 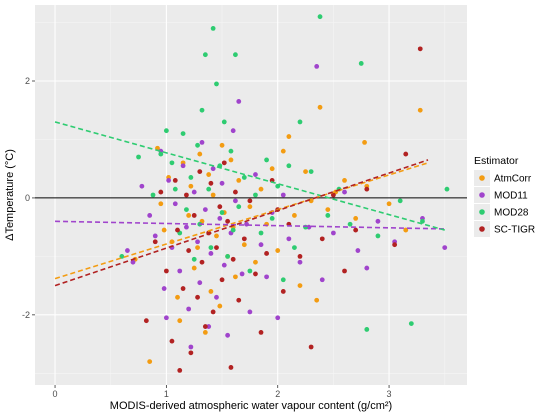 I want to click on legend: Estimator AtmCorr MOD11 MOD28 SC-TIGR, so click(x=504, y=196).